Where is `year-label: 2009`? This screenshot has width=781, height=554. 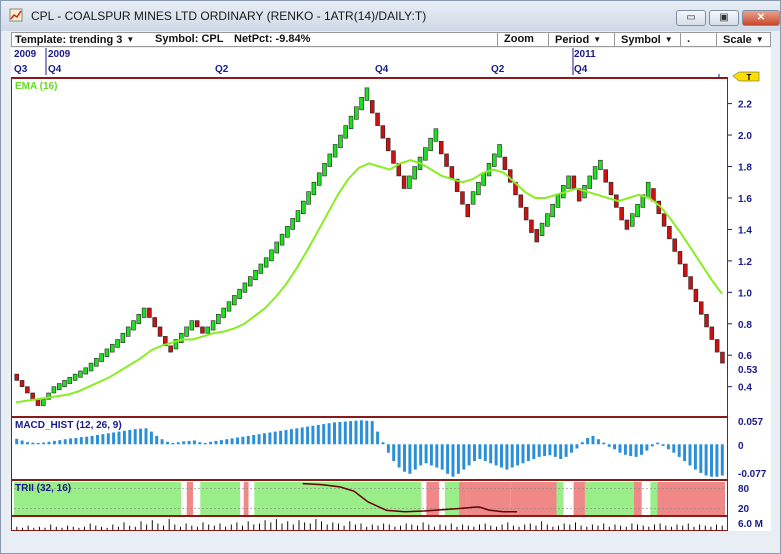
year-label: 2009 is located at coordinates (59, 54).